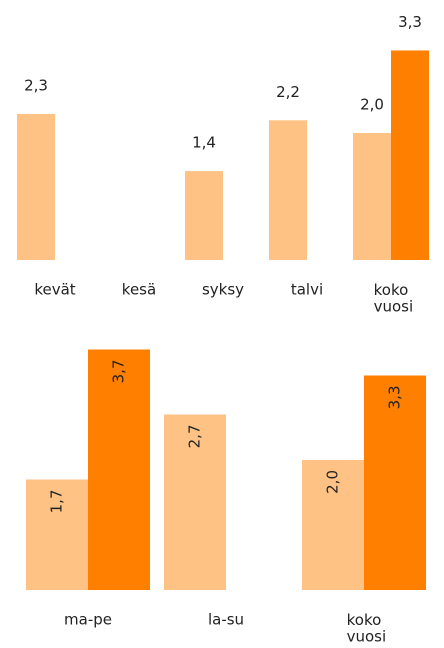 This screenshot has width=444, height=648. I want to click on x-tick-label: ma-pe, so click(88, 620).